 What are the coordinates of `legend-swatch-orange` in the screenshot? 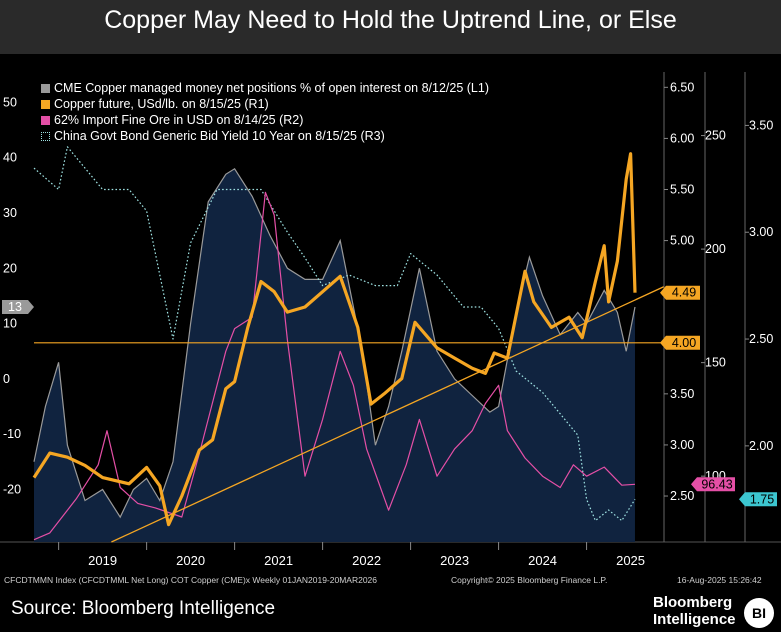 It's located at (45, 104).